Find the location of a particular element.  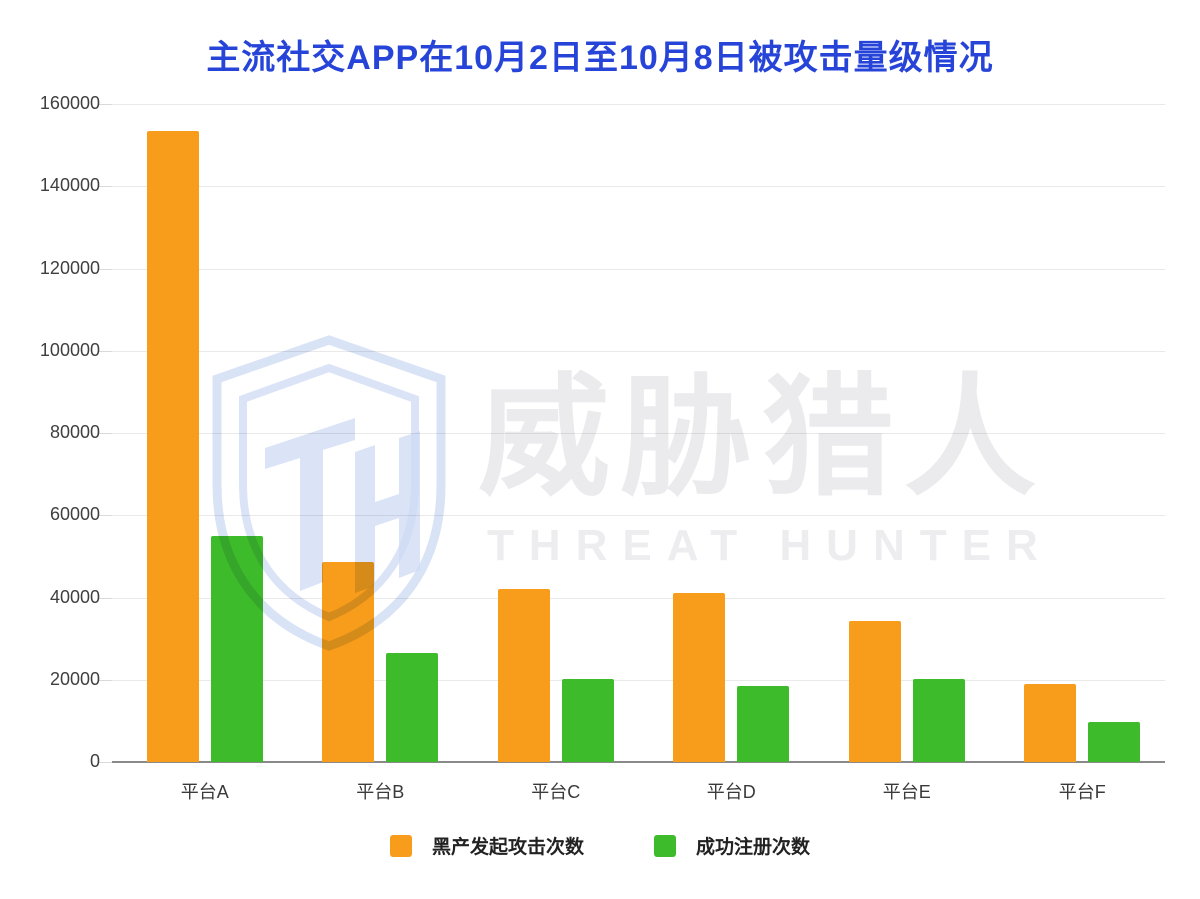

bar-attacks-平台E is located at coordinates (874, 691).